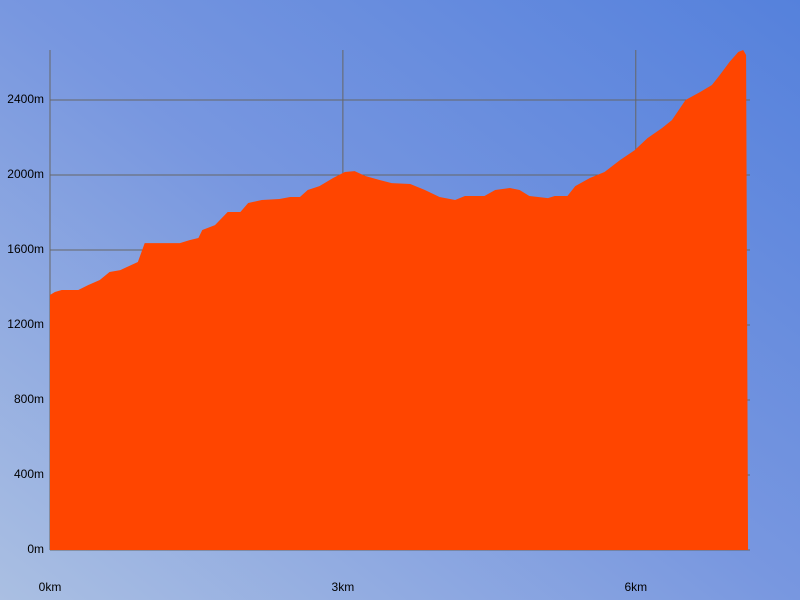 The image size is (800, 600). I want to click on x-tick-label: 0km, so click(50, 587).